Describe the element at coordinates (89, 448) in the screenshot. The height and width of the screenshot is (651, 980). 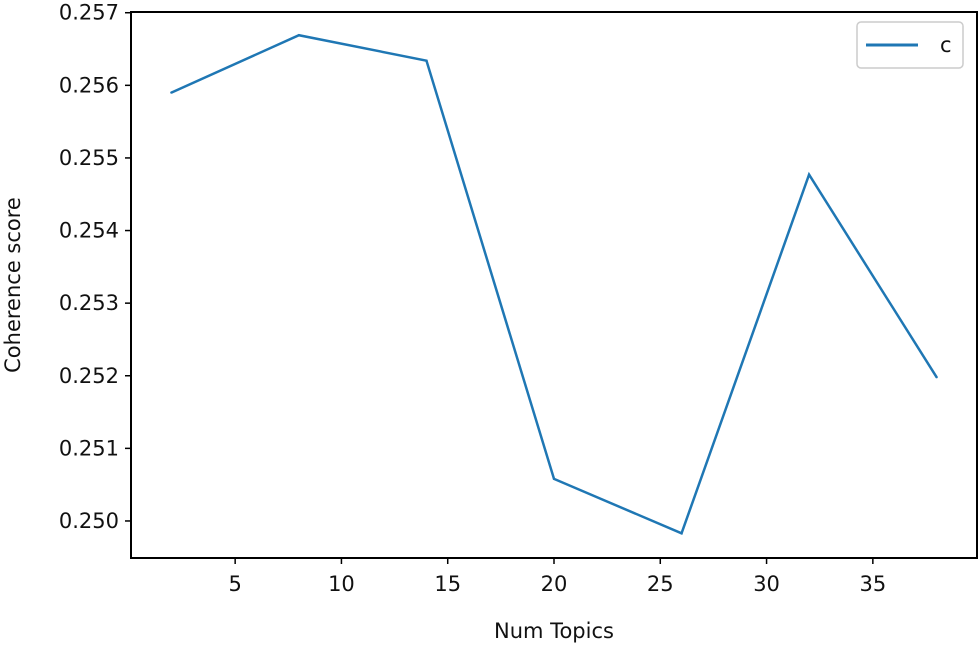
I see `y-tick-label: 0.251` at that location.